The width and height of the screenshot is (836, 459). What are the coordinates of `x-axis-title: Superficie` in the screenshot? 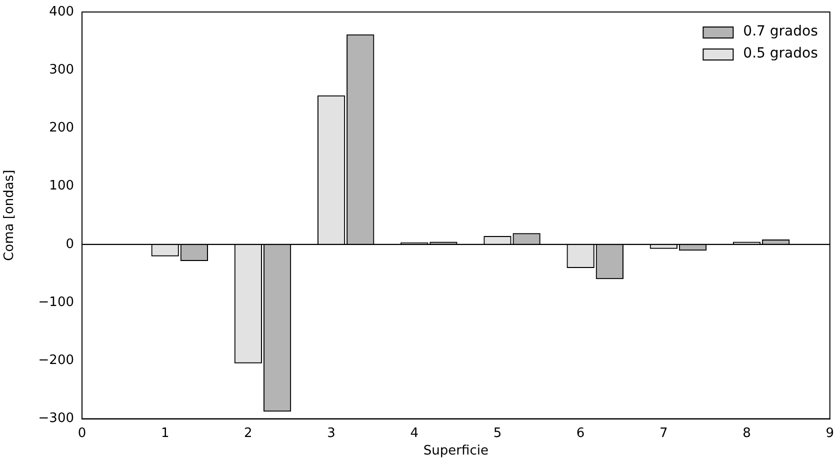 It's located at (455, 451).